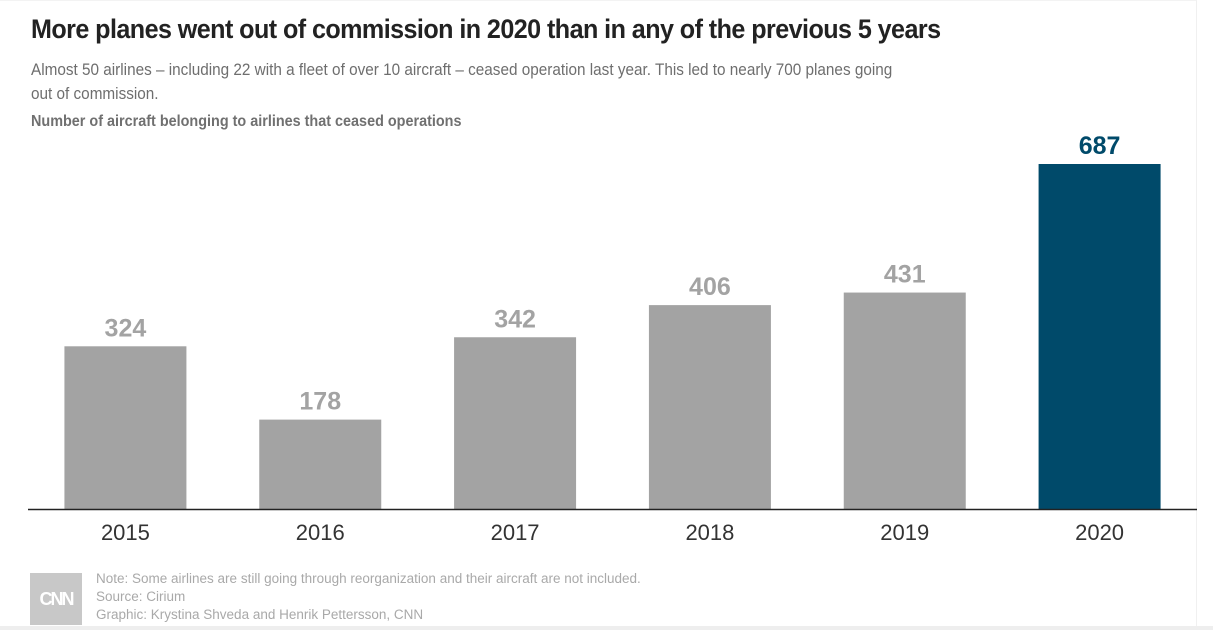  What do you see at coordinates (125, 532) in the screenshot?
I see `x-tick-label-2015: 2015` at bounding box center [125, 532].